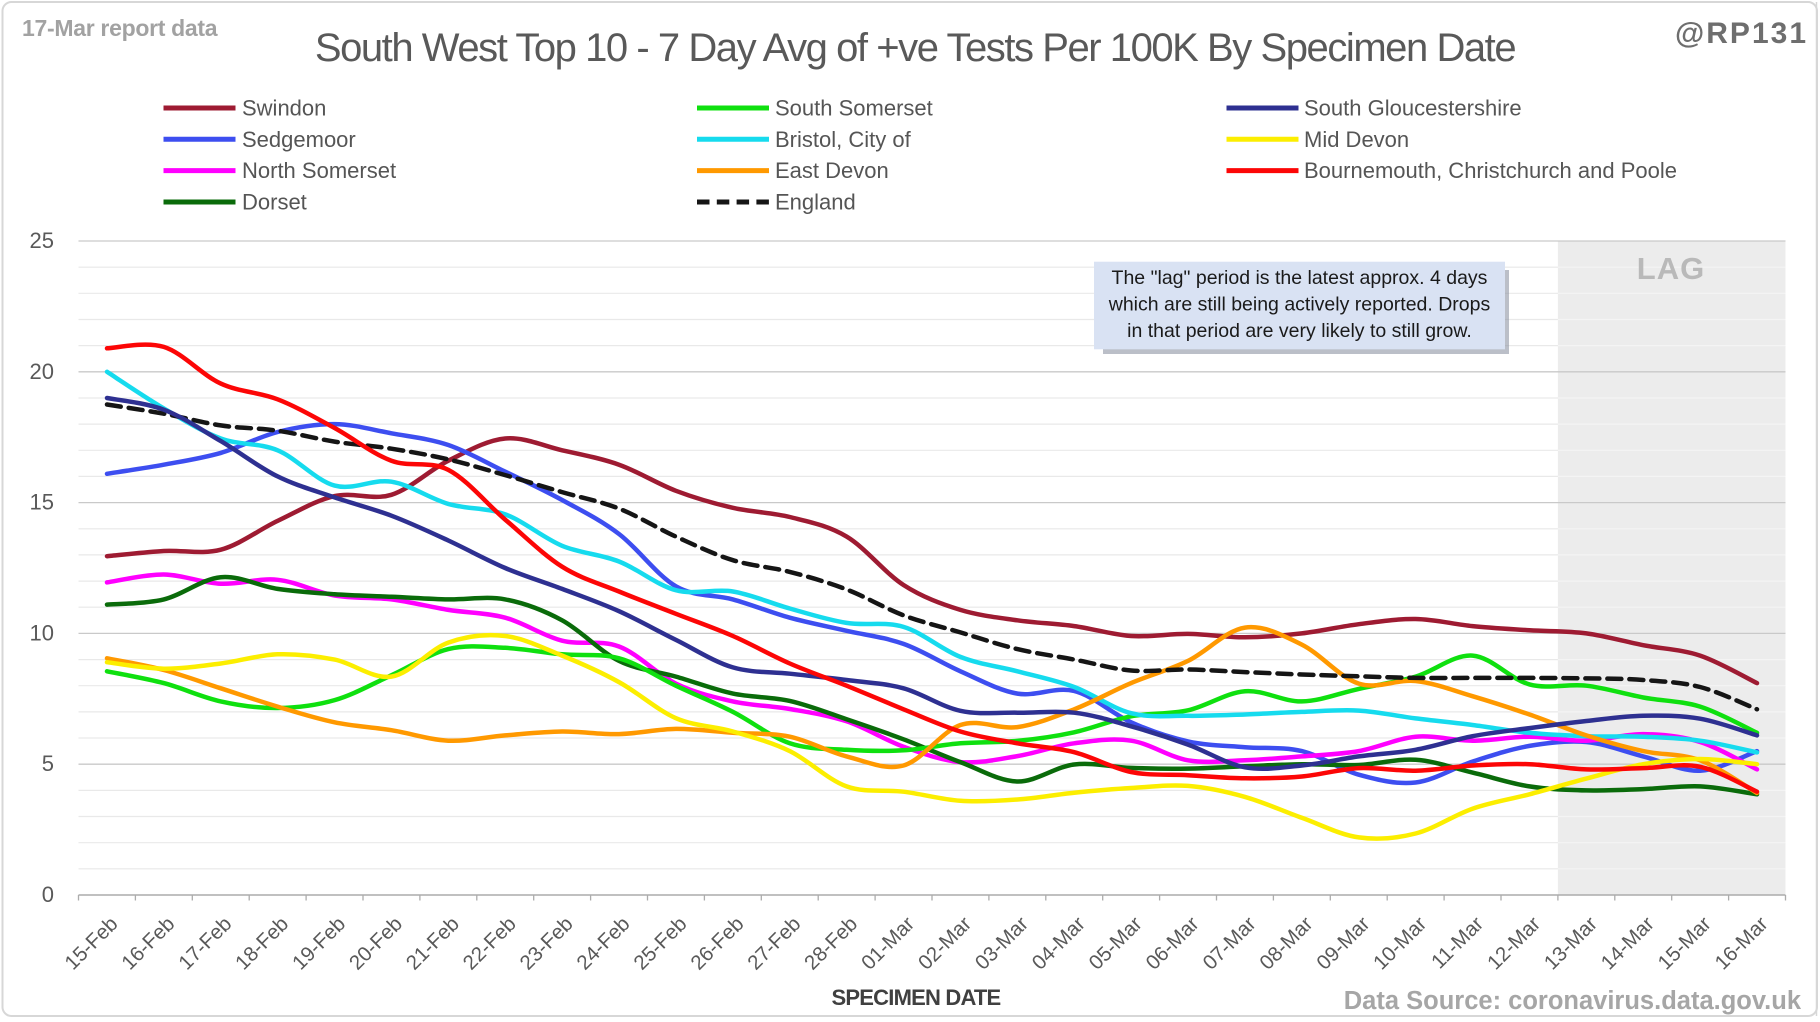  Describe the element at coordinates (42, 632) in the screenshot. I see `svg-text: 10` at that location.